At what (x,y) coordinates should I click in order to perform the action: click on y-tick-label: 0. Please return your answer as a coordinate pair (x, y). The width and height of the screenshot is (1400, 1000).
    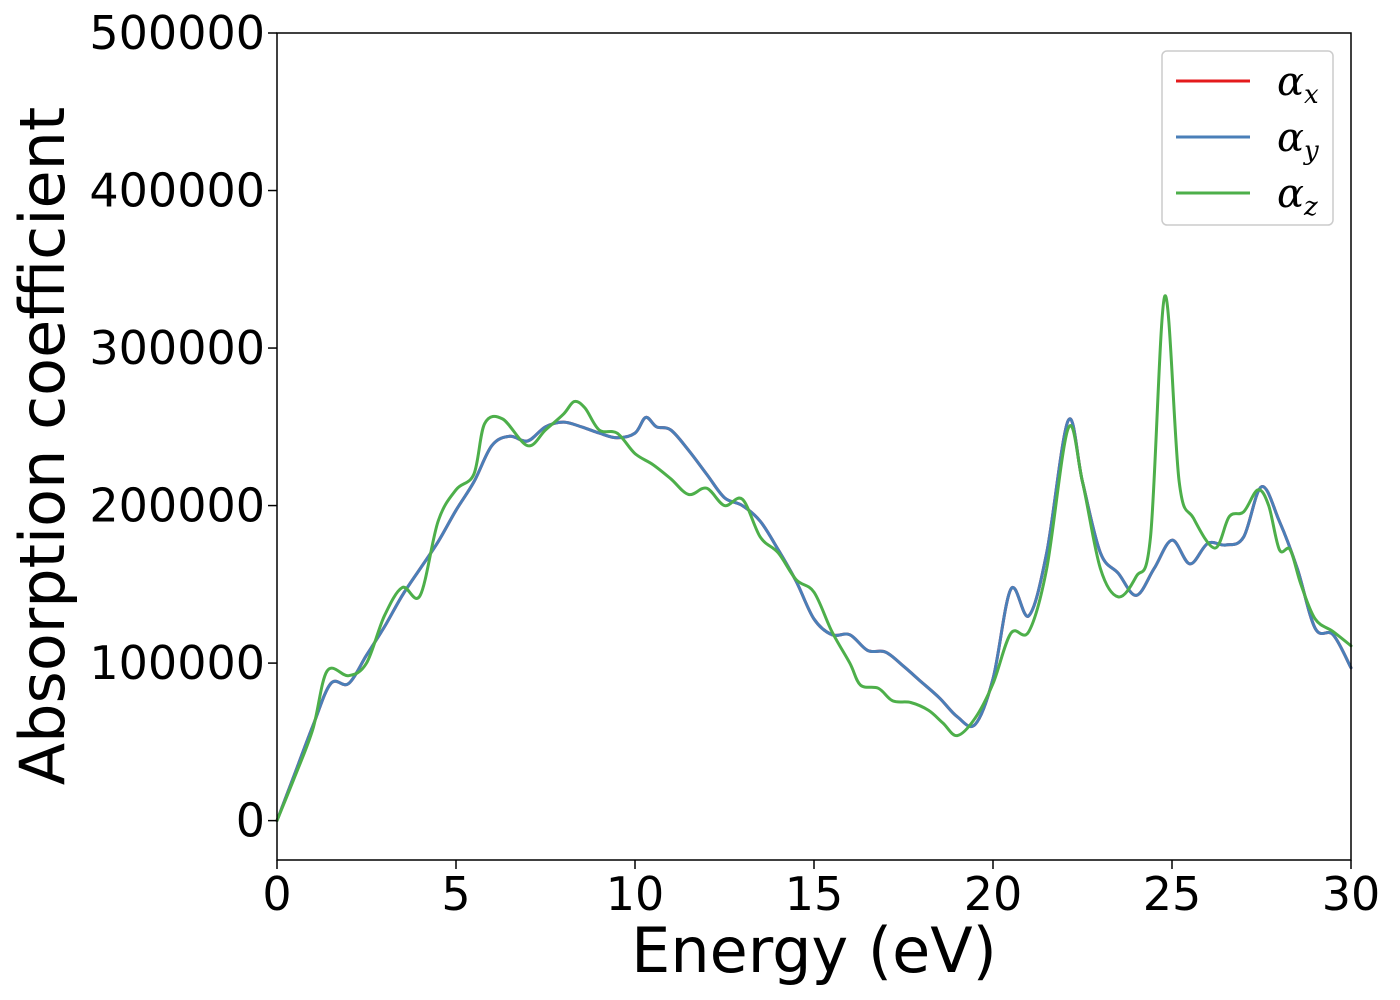
    Looking at the image, I should click on (250, 821).